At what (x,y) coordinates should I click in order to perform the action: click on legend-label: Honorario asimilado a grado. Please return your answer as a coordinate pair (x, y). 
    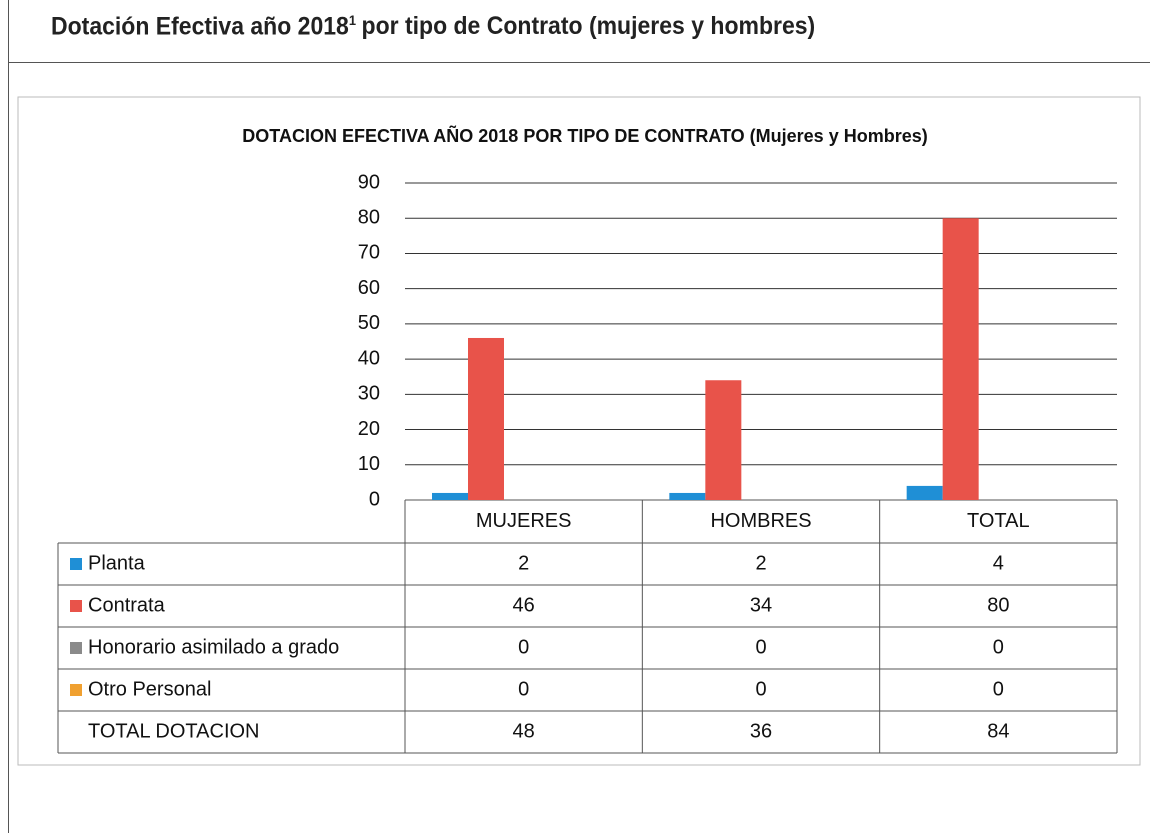
    Looking at the image, I should click on (213, 647).